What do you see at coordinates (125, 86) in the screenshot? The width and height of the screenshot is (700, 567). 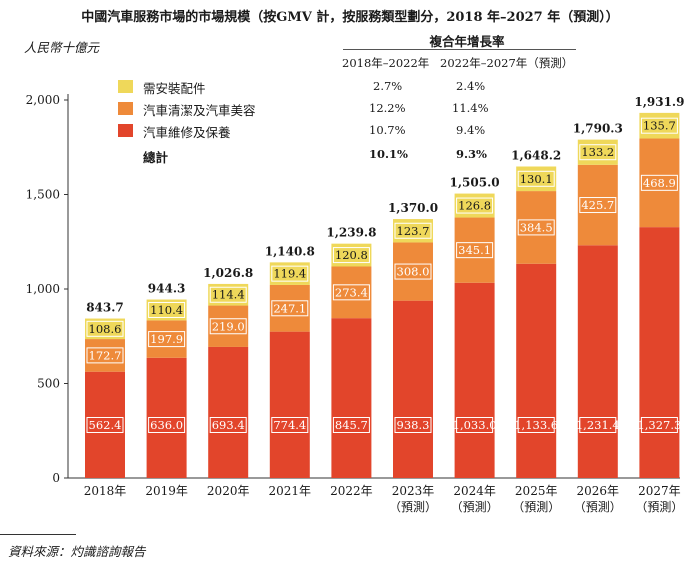 I see `legend-swatch-accessories` at bounding box center [125, 86].